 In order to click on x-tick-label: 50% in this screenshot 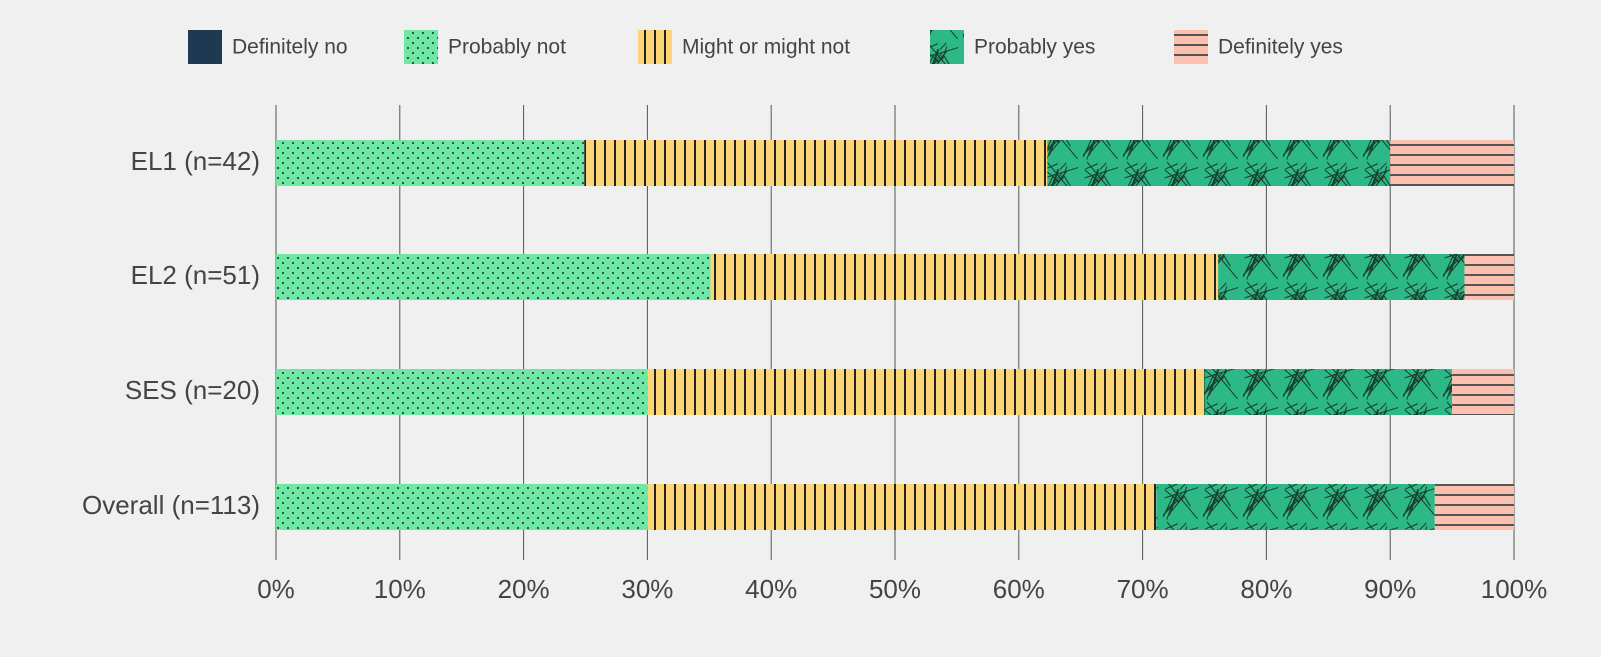, I will do `click(895, 589)`.